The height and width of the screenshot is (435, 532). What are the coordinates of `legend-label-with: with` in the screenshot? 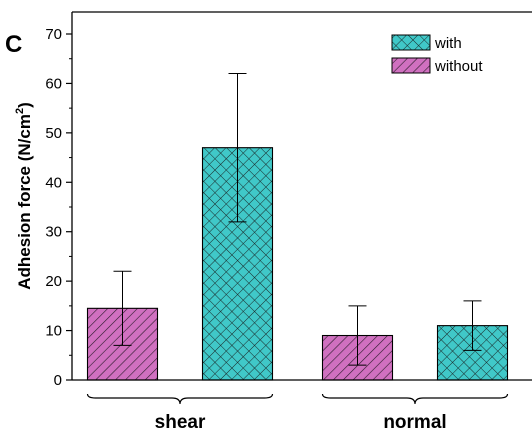 It's located at (448, 43).